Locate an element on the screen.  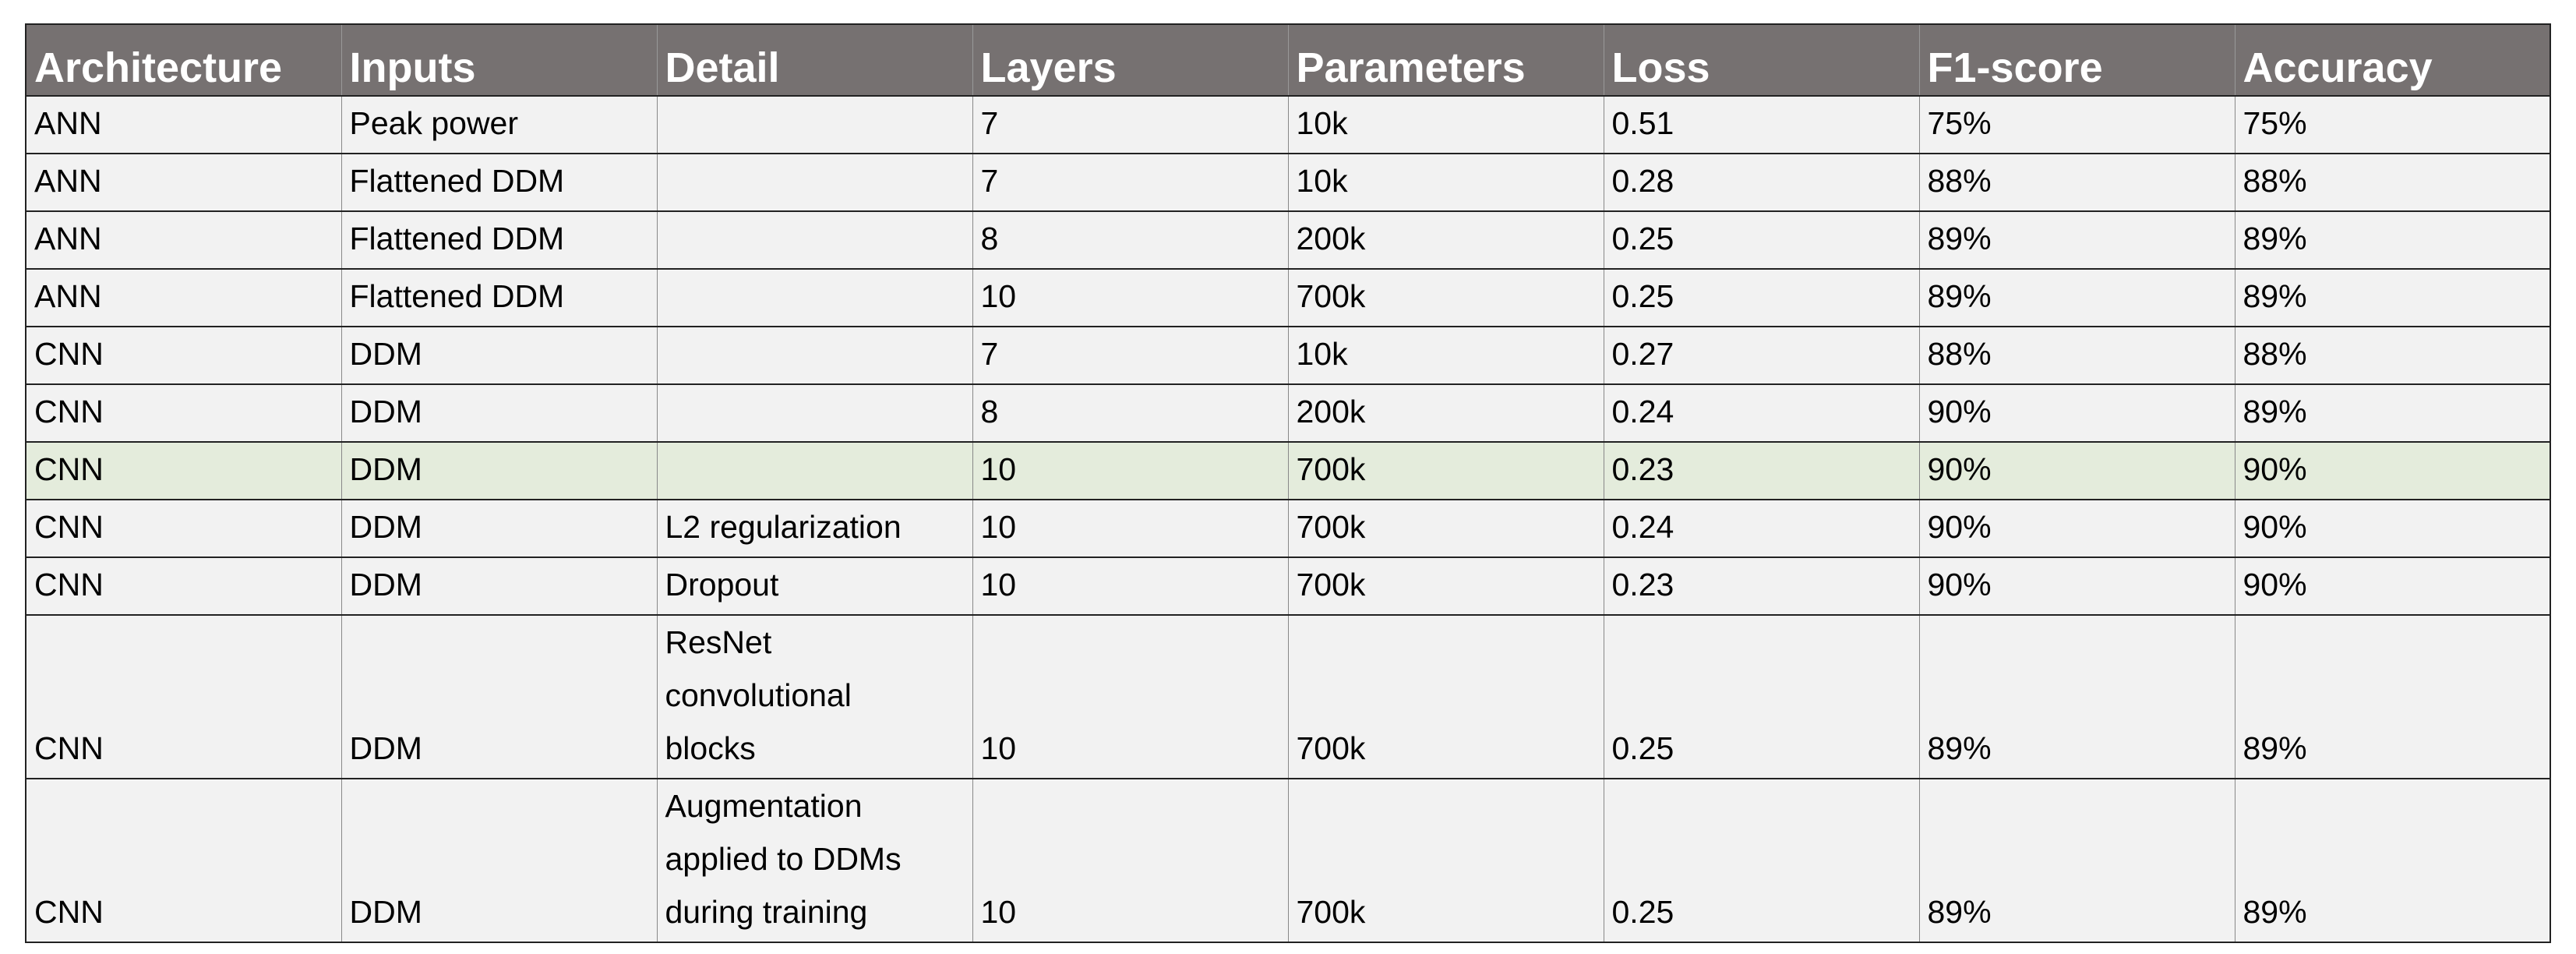
column-header: Architecture is located at coordinates (183, 60).